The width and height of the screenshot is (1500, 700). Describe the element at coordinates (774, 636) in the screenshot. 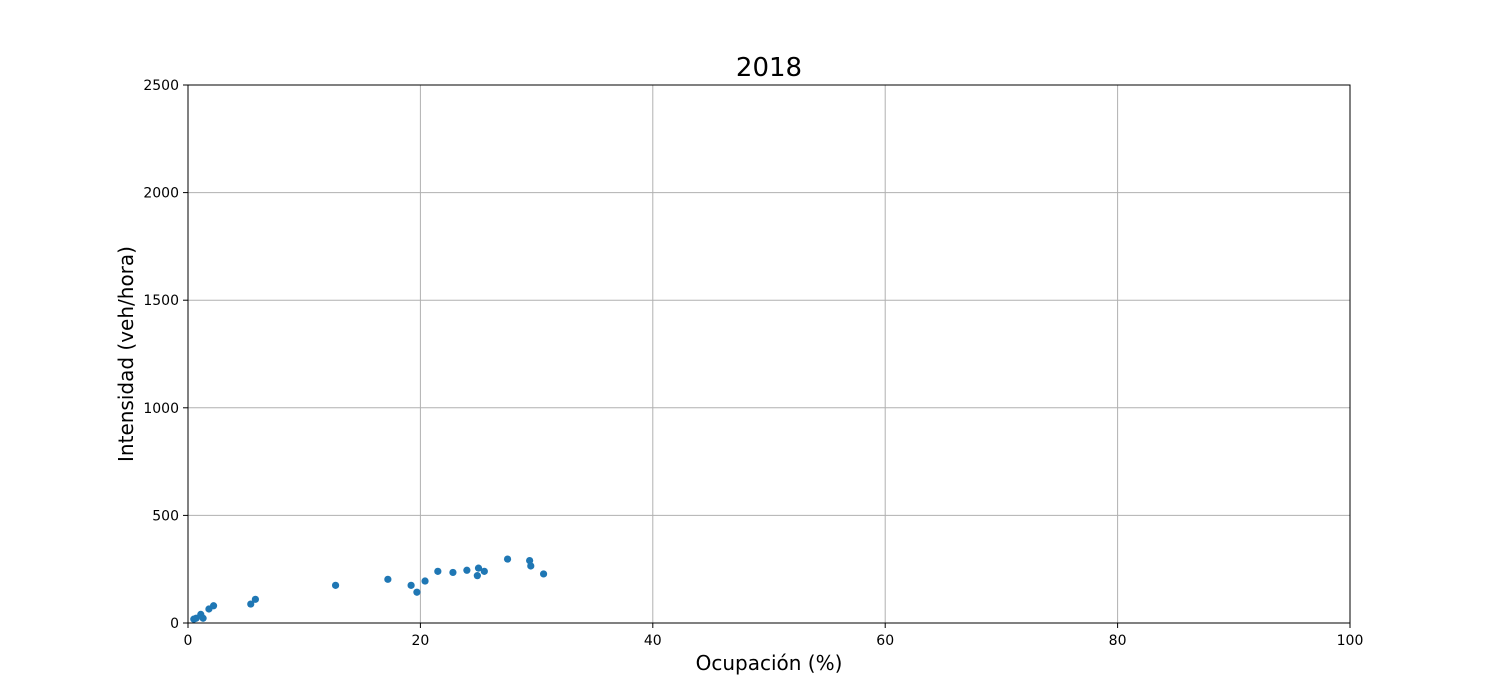

I see `x-axis-ticks: 0 20 40 60 80 100` at that location.